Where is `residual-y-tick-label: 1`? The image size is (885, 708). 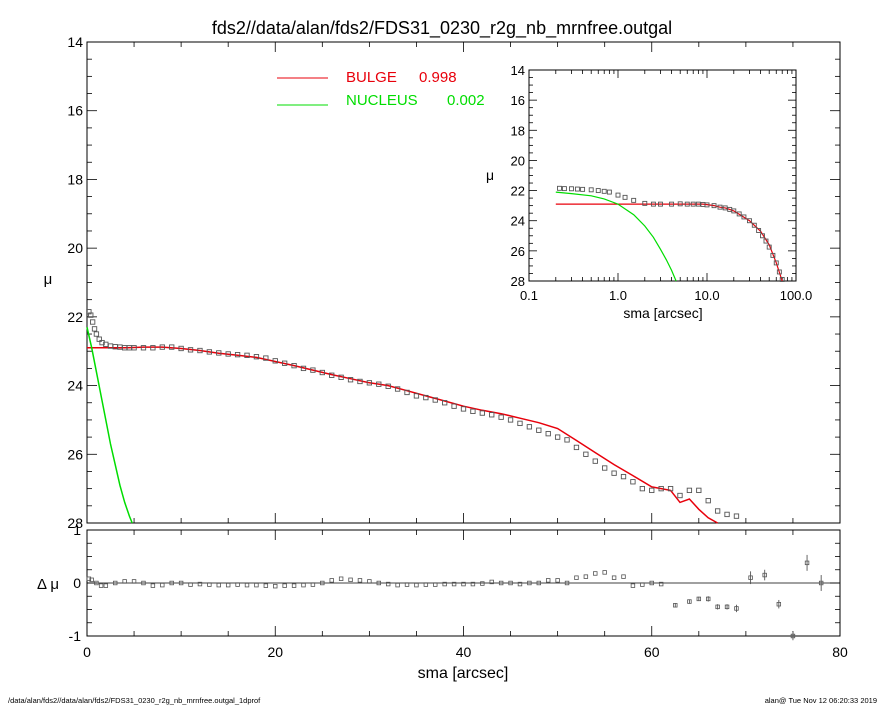
residual-y-tick-label: 1 is located at coordinates (77, 530).